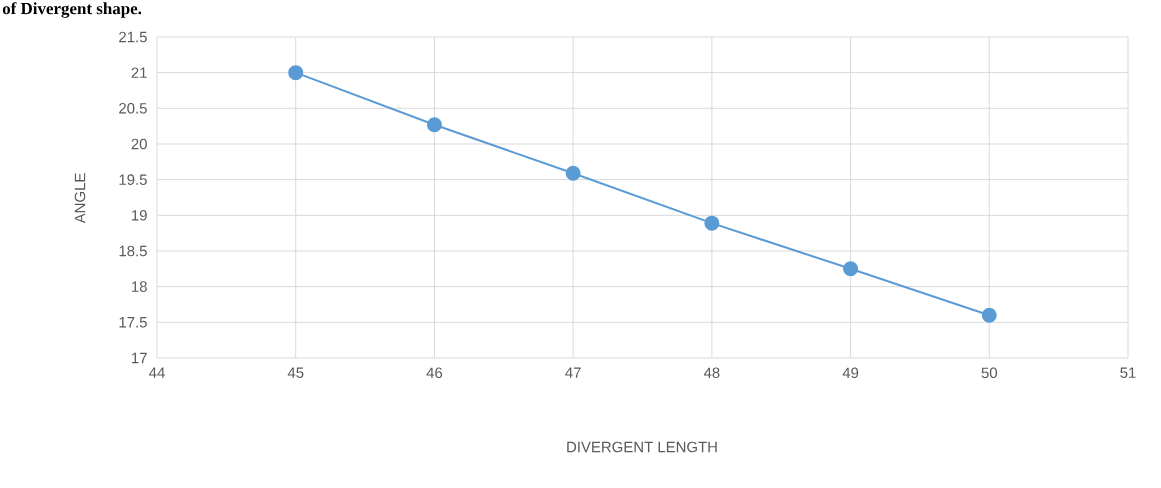  Describe the element at coordinates (133, 108) in the screenshot. I see `y-tick-label: 20.5` at that location.